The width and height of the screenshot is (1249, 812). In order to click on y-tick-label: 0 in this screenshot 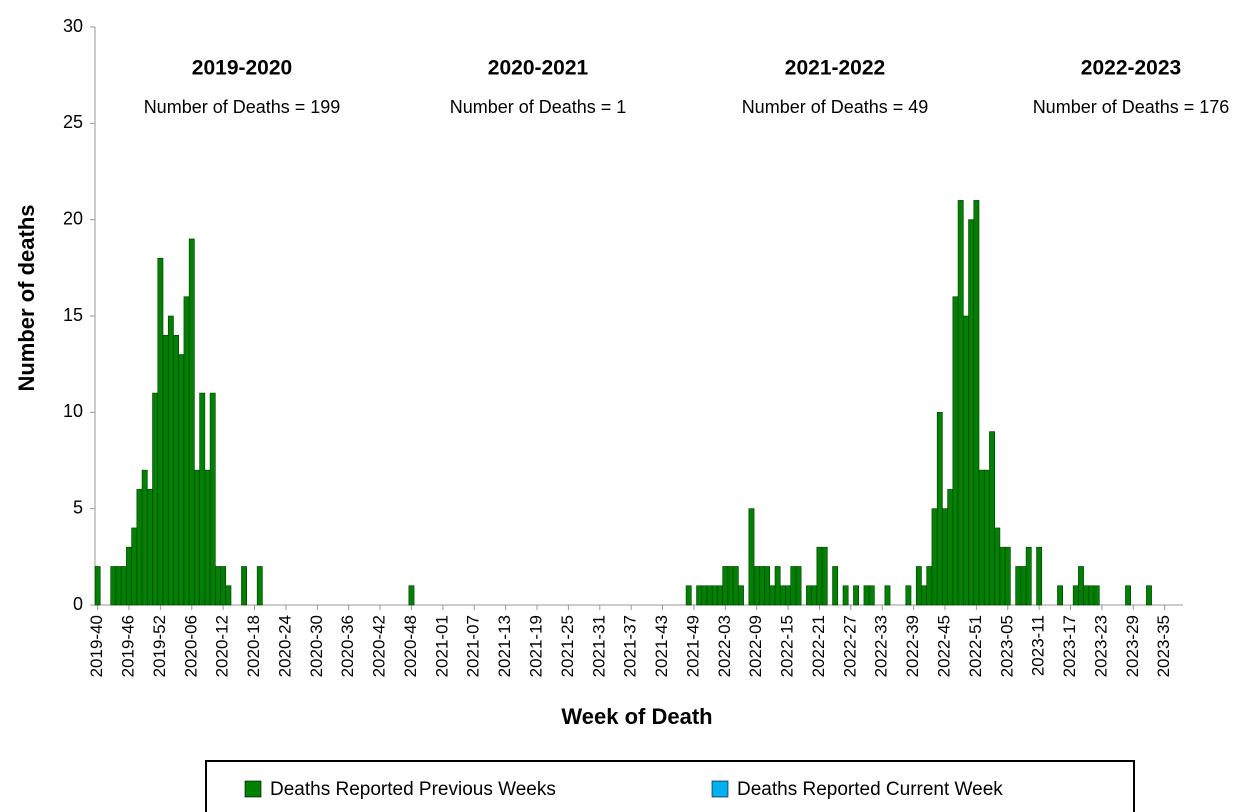, I will do `click(78, 604)`.